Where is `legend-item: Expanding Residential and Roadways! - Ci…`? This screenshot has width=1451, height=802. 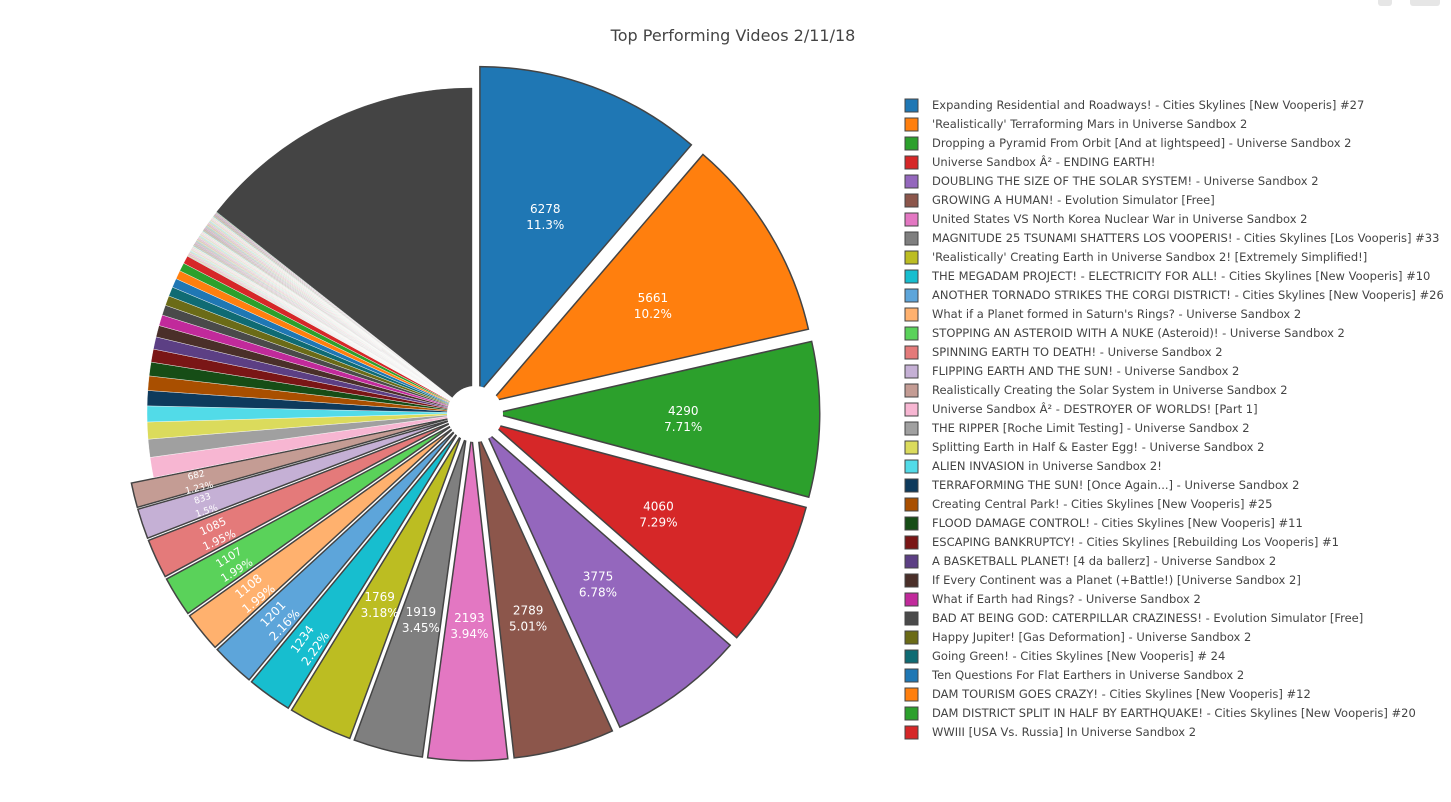
legend-item: Expanding Residential and Roadways! - Ci… is located at coordinates (1134, 105).